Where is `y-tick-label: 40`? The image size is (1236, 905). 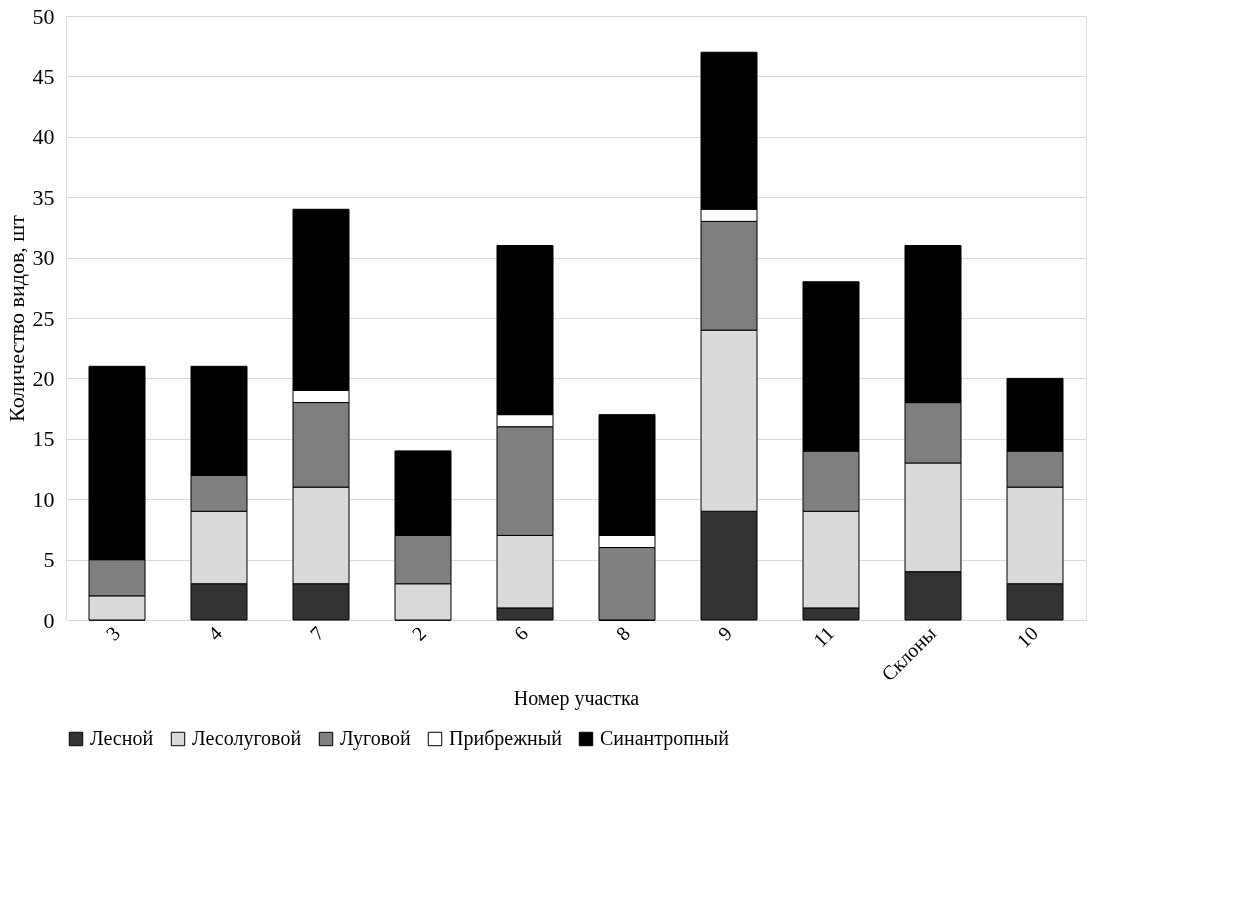 y-tick-label: 40 is located at coordinates (43, 137).